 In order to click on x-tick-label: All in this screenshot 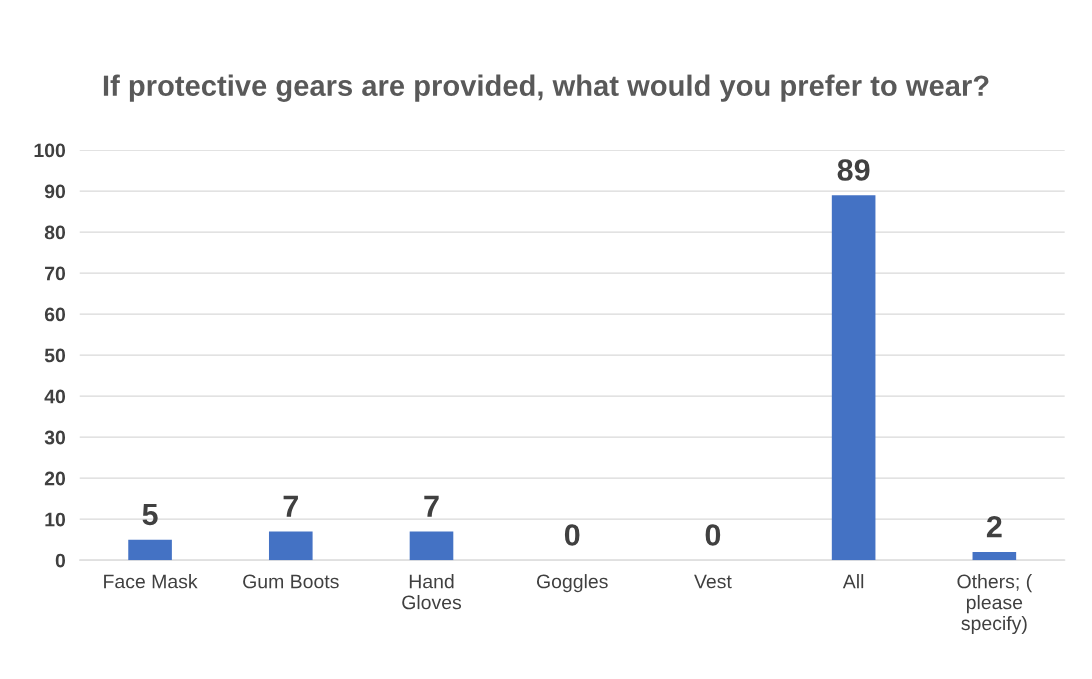, I will do `click(853, 581)`.